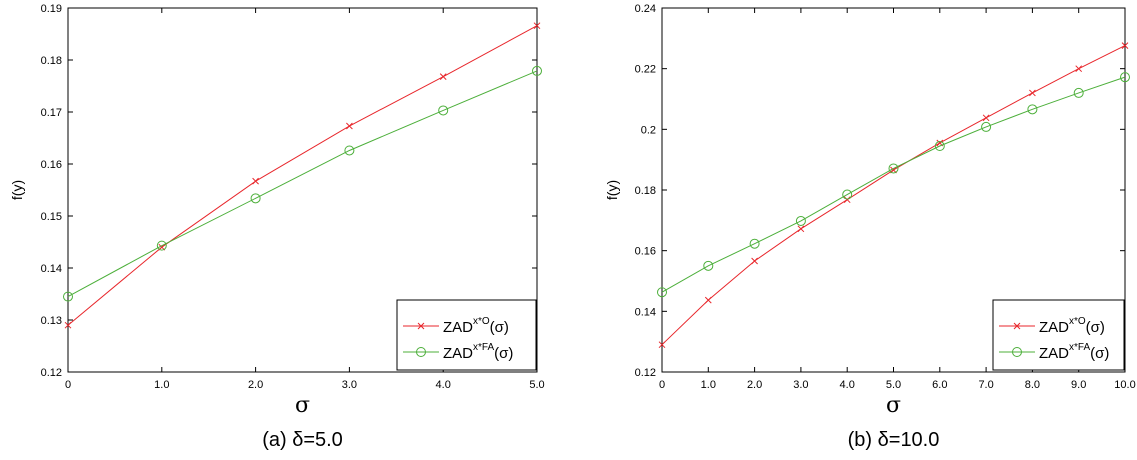 Image resolution: width=1137 pixels, height=460 pixels. I want to click on y-tick-label: 0.2, so click(648, 130).